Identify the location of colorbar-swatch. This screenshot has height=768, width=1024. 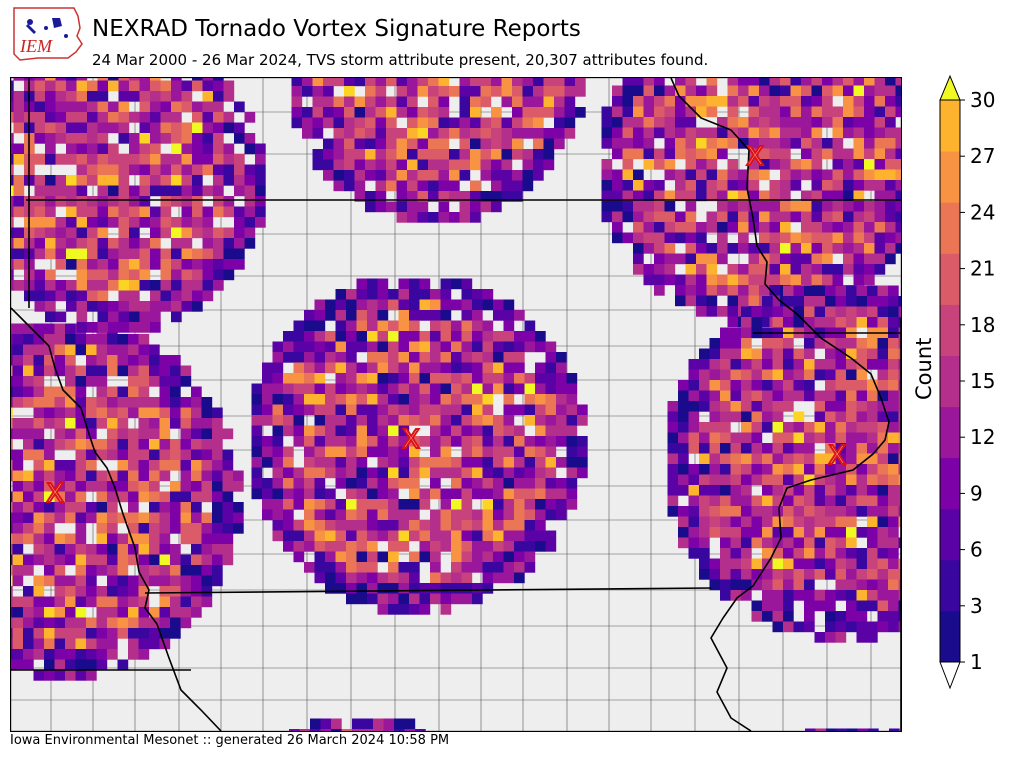
(950, 330).